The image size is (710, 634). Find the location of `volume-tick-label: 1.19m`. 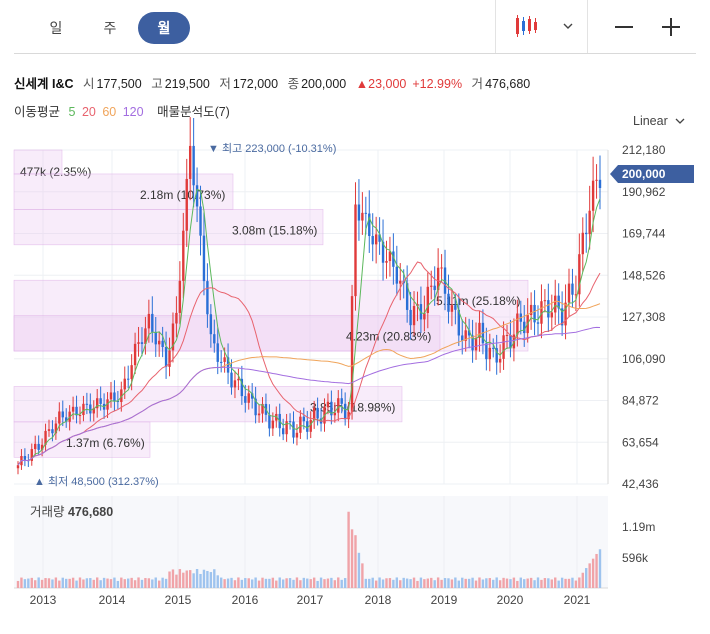

volume-tick-label: 1.19m is located at coordinates (638, 527).